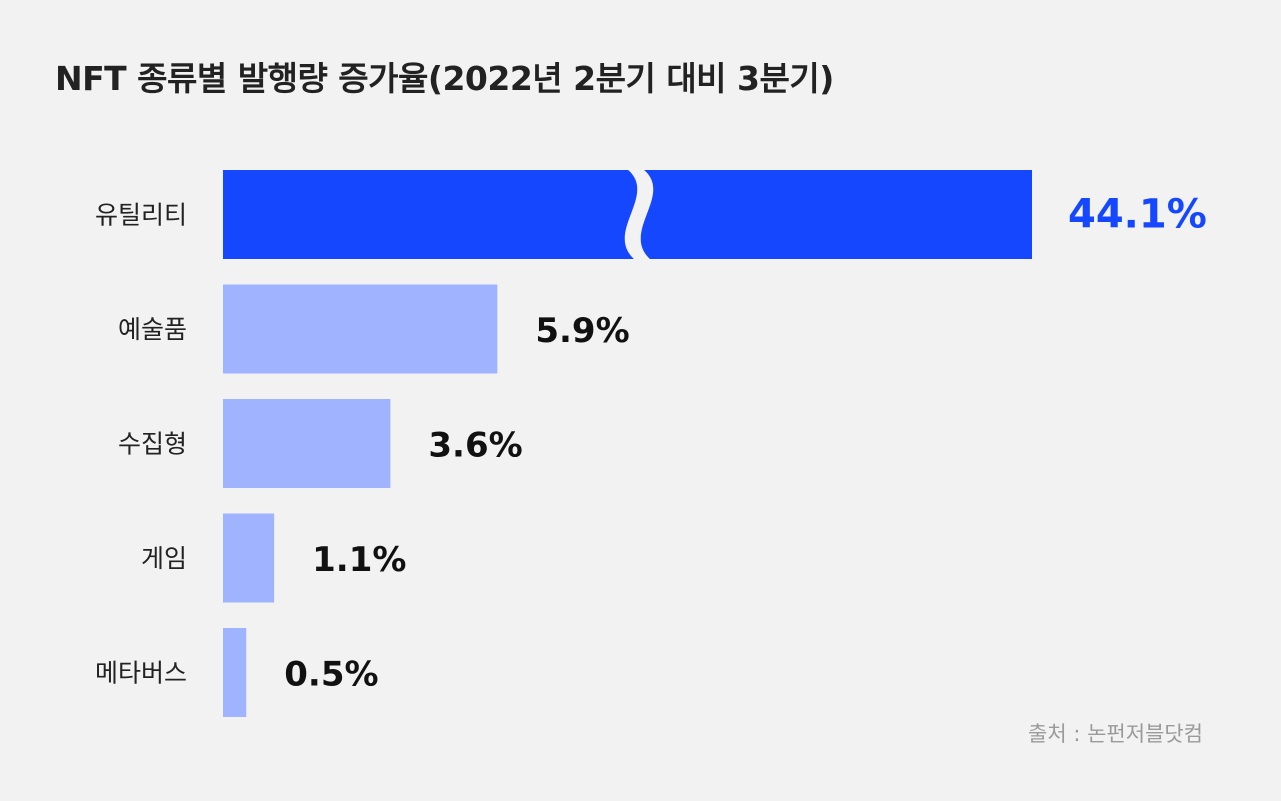 Image resolution: width=1281 pixels, height=801 pixels. I want to click on category-label: 유틸리티, so click(141, 215).